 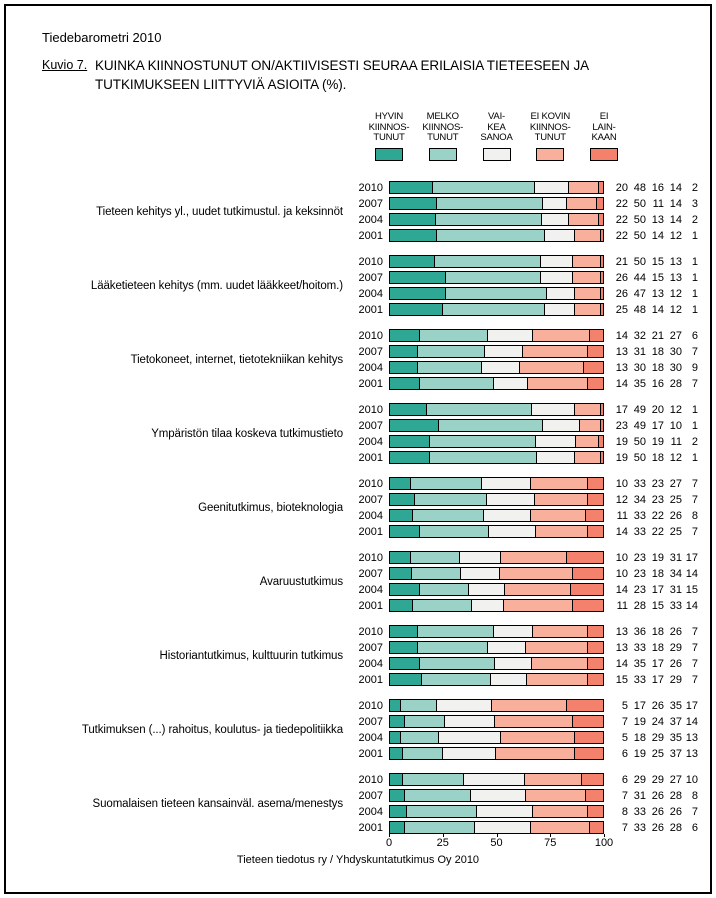 I want to click on value-labels: 6 29 29 27 10, so click(x=656, y=780).